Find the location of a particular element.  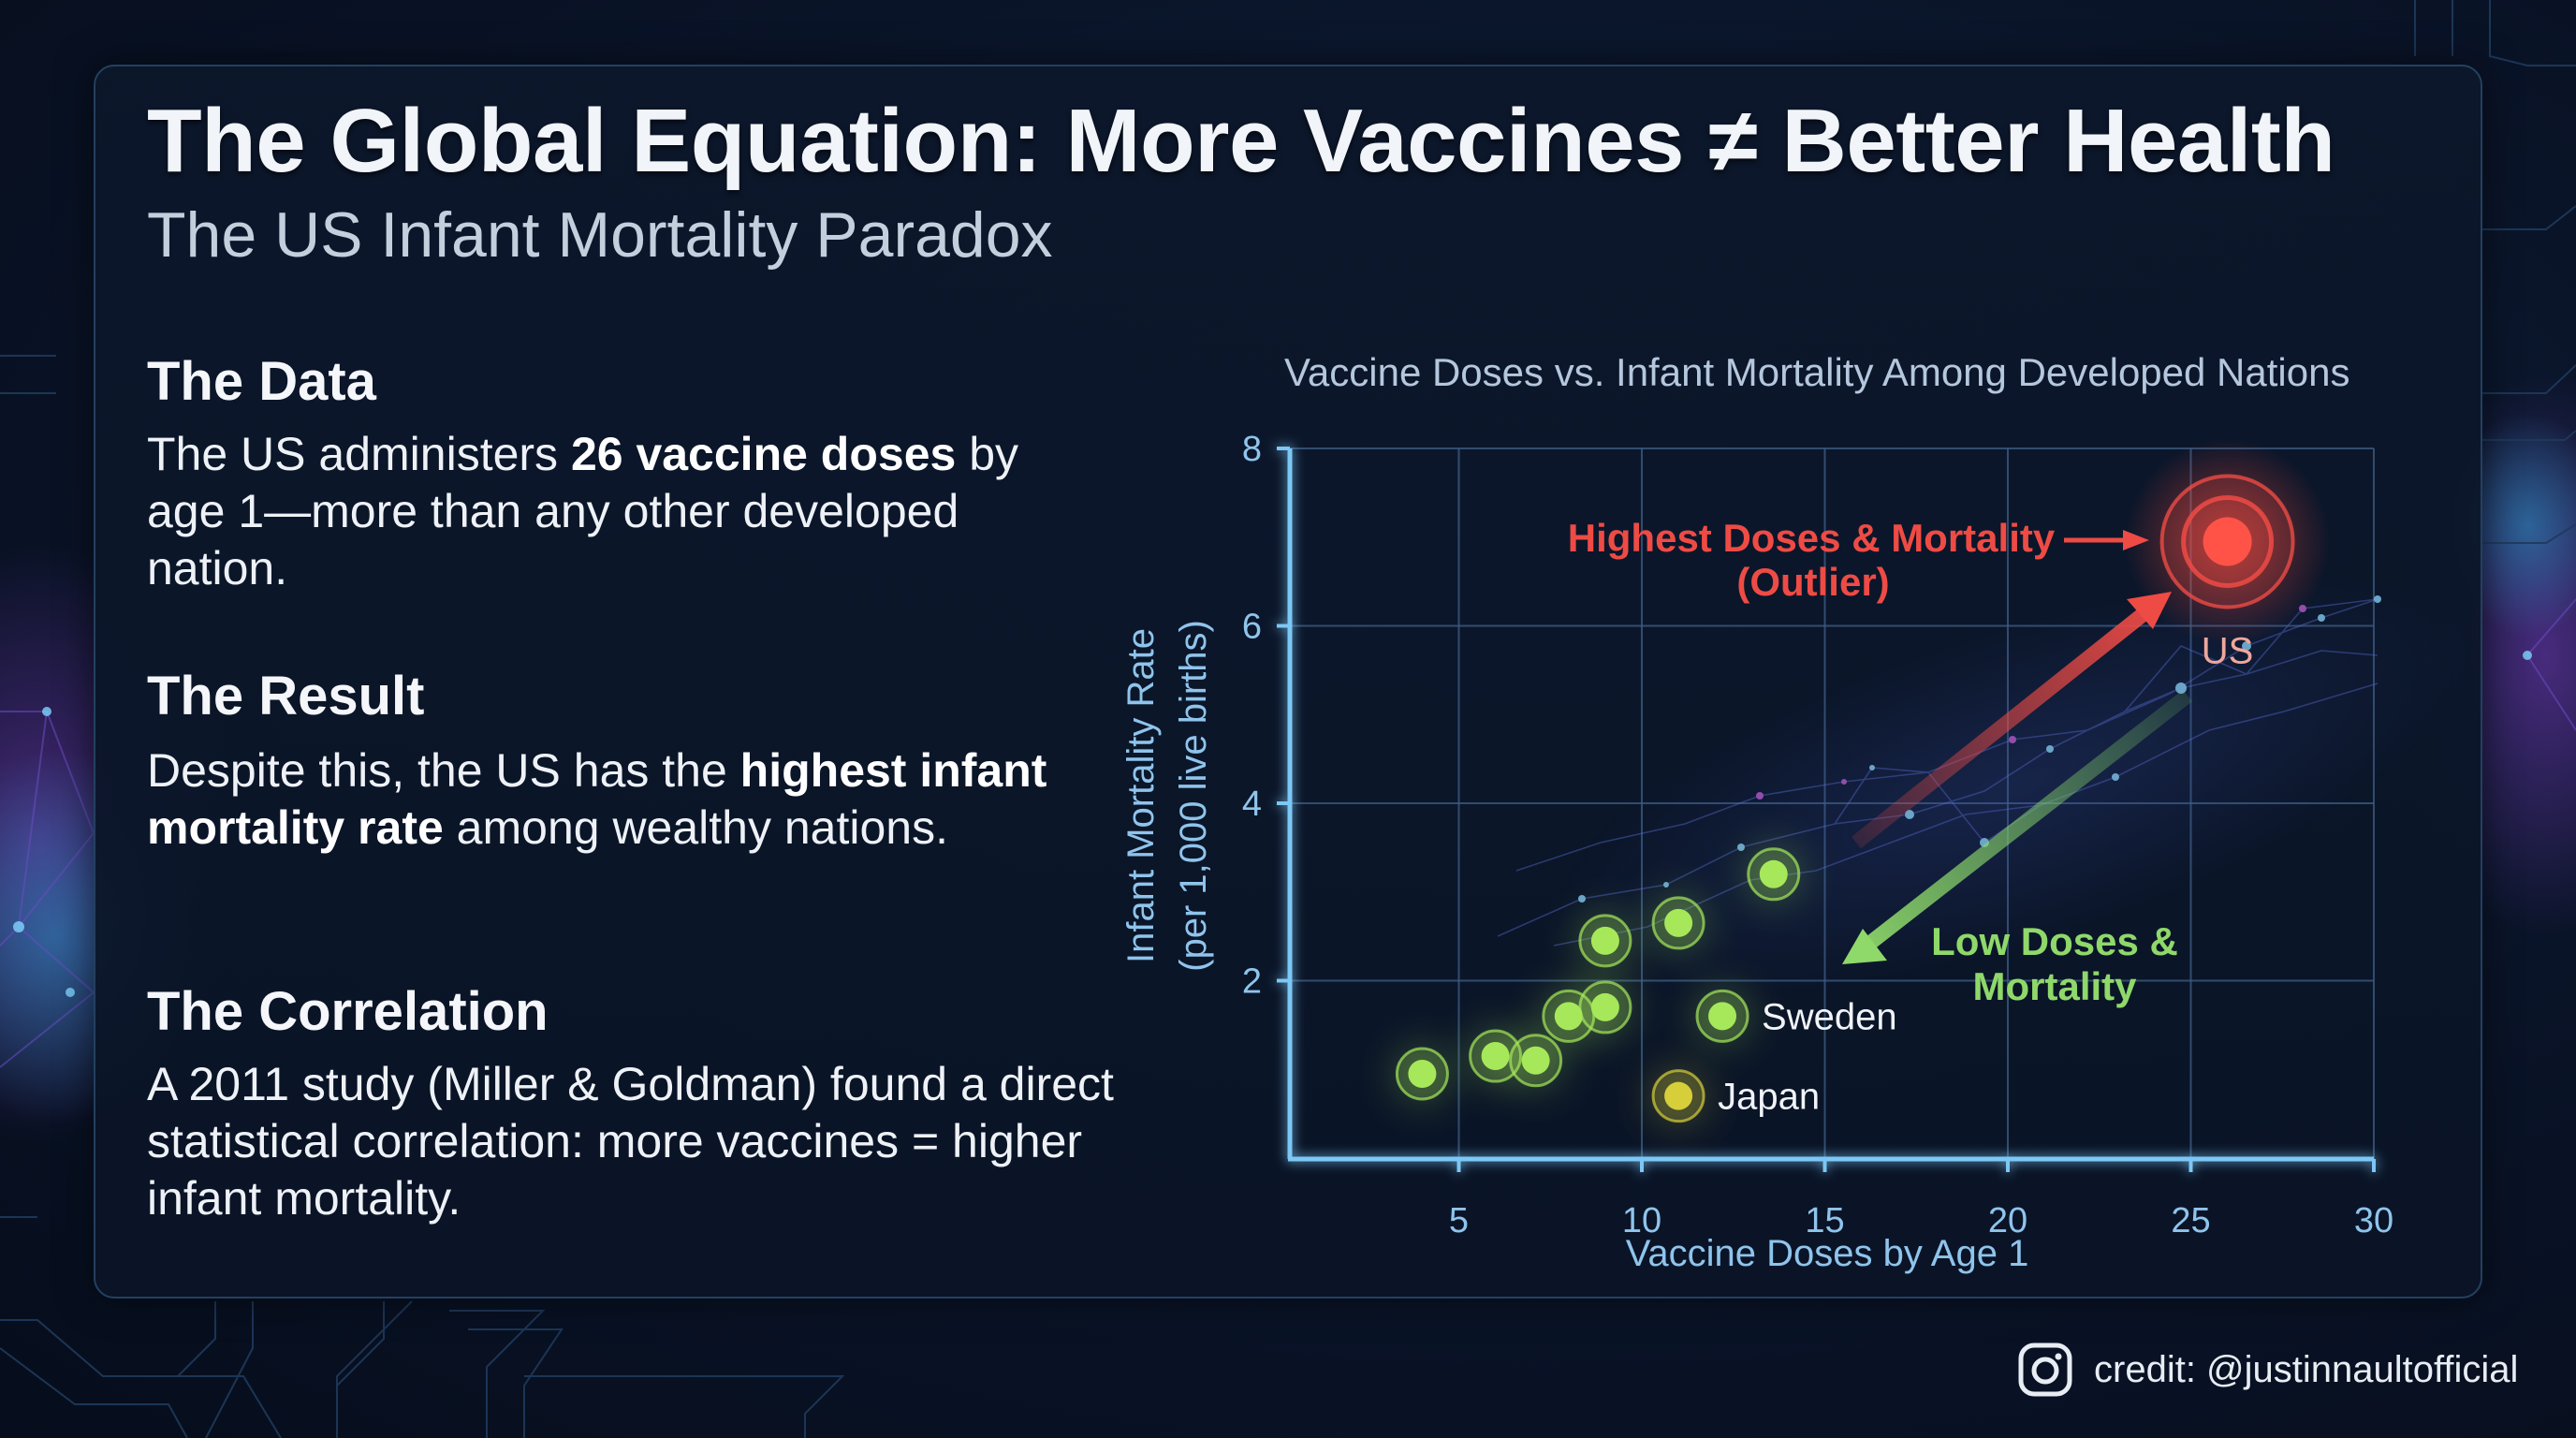

us-outlier-point is located at coordinates (2227, 541).